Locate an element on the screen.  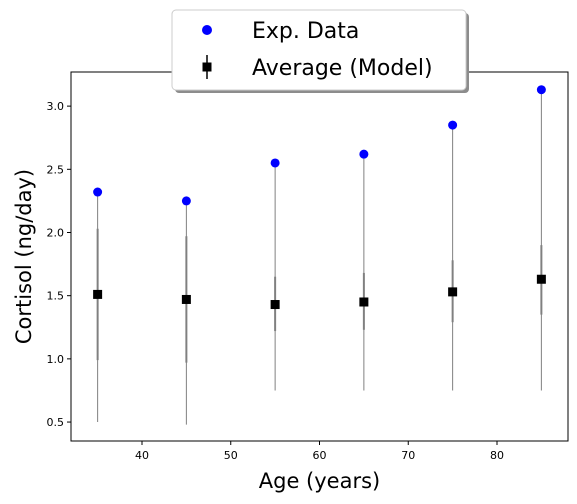
legend-square-marker is located at coordinates (207, 67).